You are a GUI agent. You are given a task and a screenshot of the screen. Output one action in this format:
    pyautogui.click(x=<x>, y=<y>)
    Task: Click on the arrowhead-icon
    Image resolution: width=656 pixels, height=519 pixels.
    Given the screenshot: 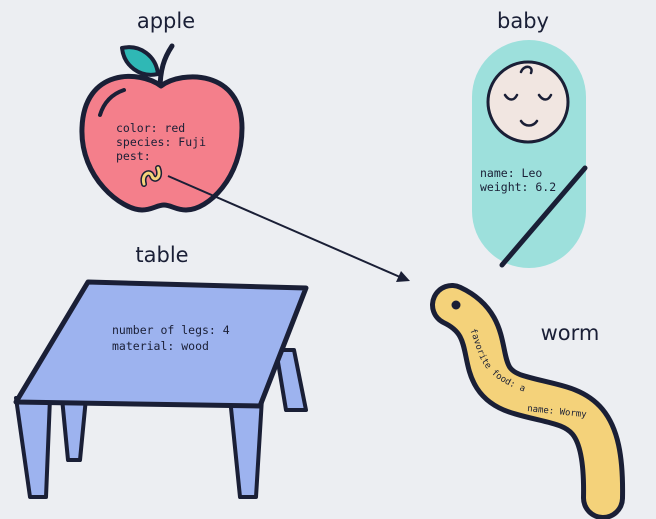 What is the action you would take?
    pyautogui.click(x=403, y=276)
    